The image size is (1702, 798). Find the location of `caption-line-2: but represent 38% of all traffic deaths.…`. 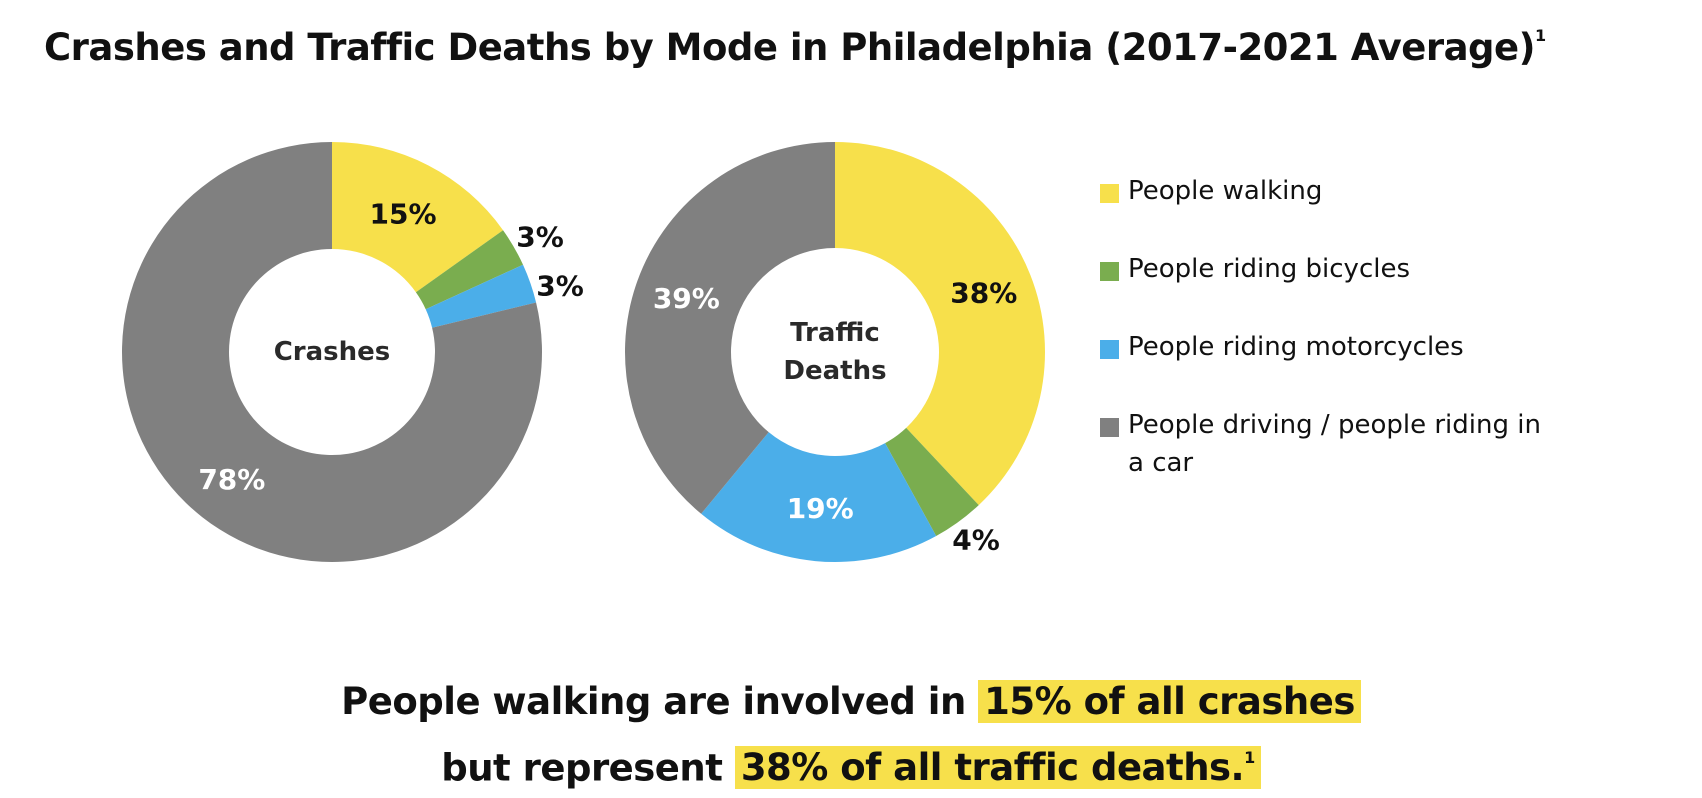

caption-line-2: but represent 38% of all traffic deaths.… is located at coordinates (851, 765).